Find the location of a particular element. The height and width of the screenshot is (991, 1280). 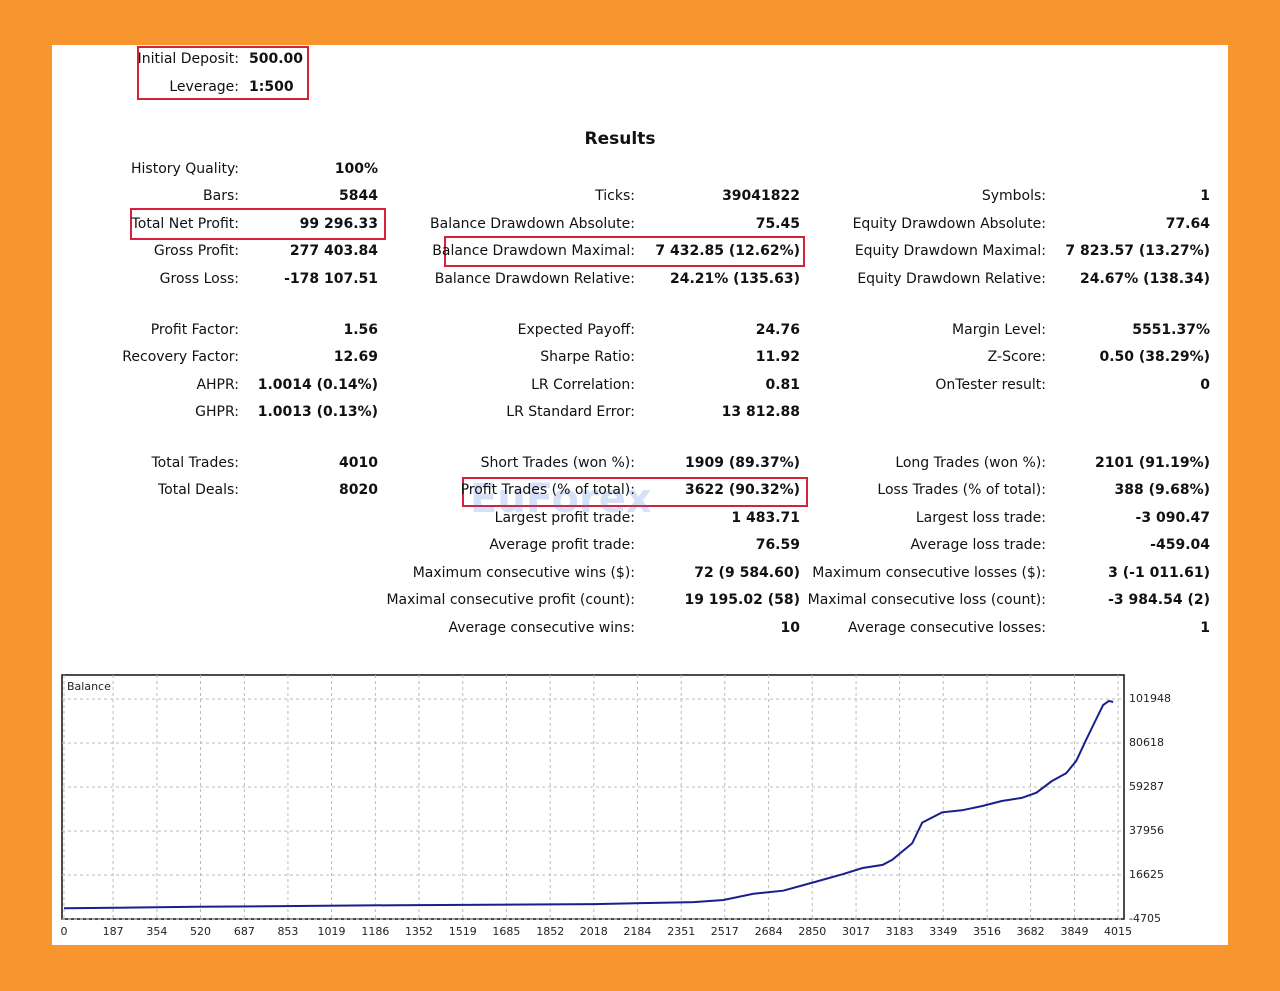

stat-label: Loss Trades (% of total): is located at coordinates (961, 490).